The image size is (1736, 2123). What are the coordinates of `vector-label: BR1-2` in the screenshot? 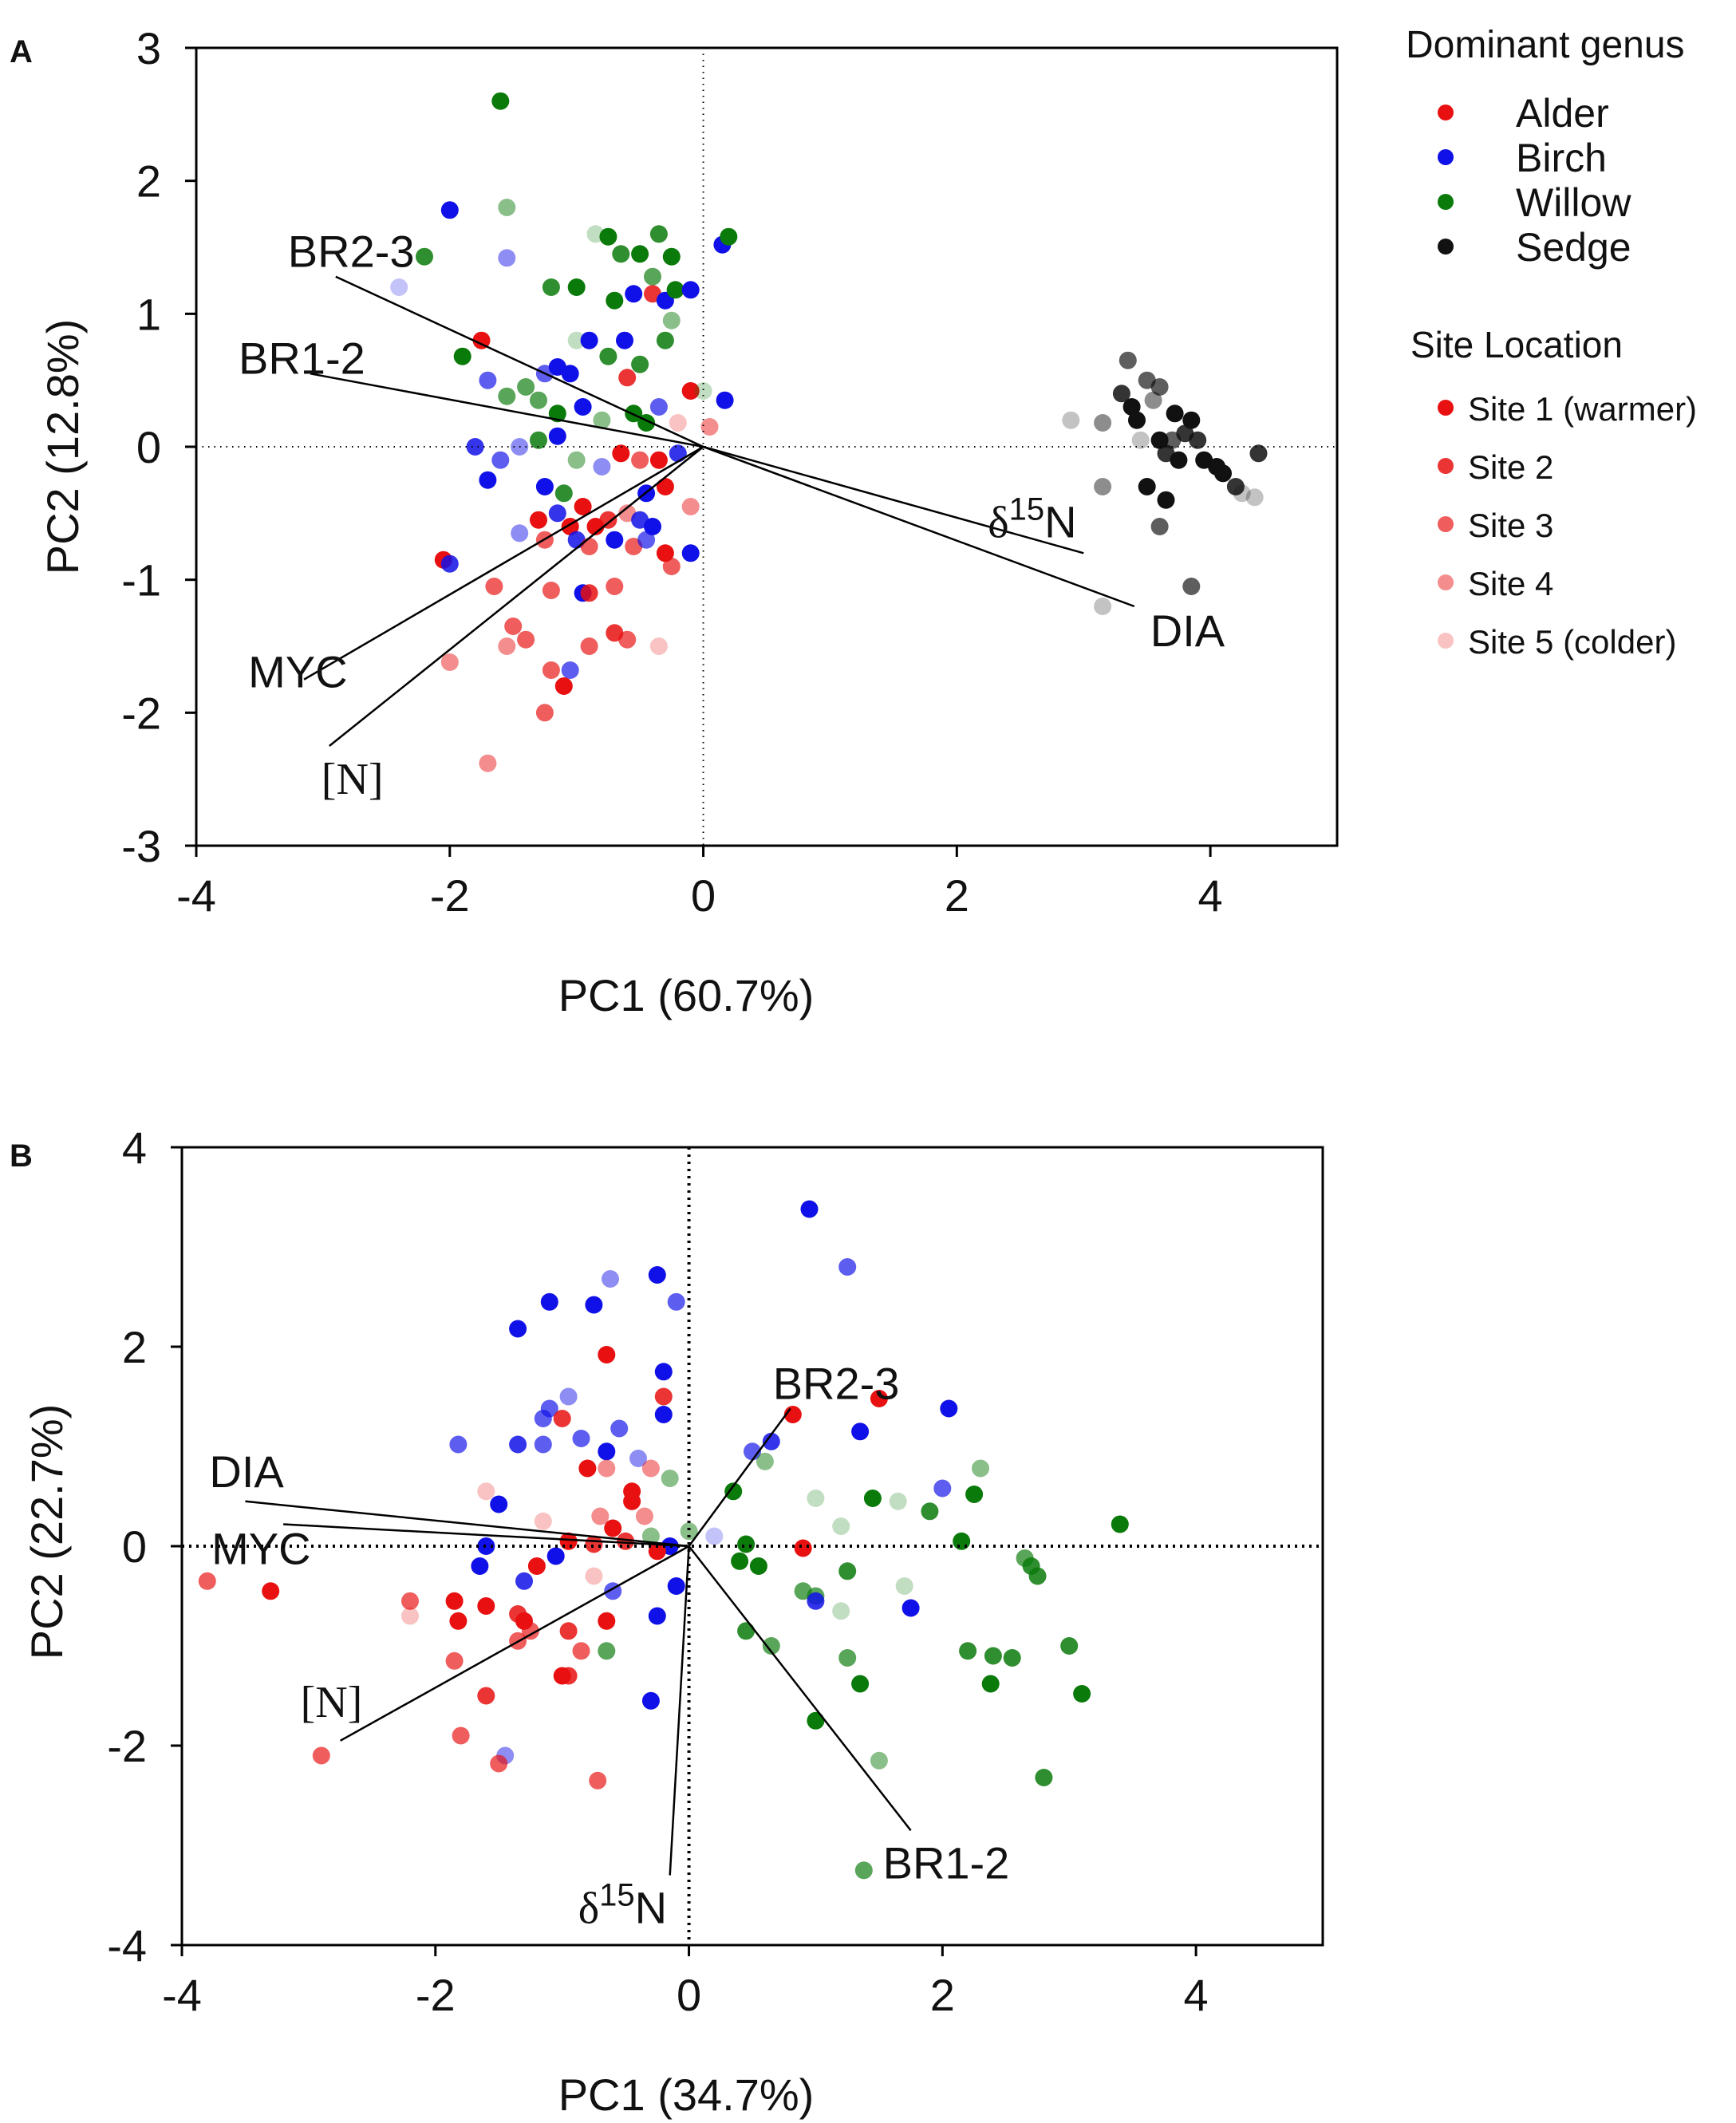 It's located at (302, 358).